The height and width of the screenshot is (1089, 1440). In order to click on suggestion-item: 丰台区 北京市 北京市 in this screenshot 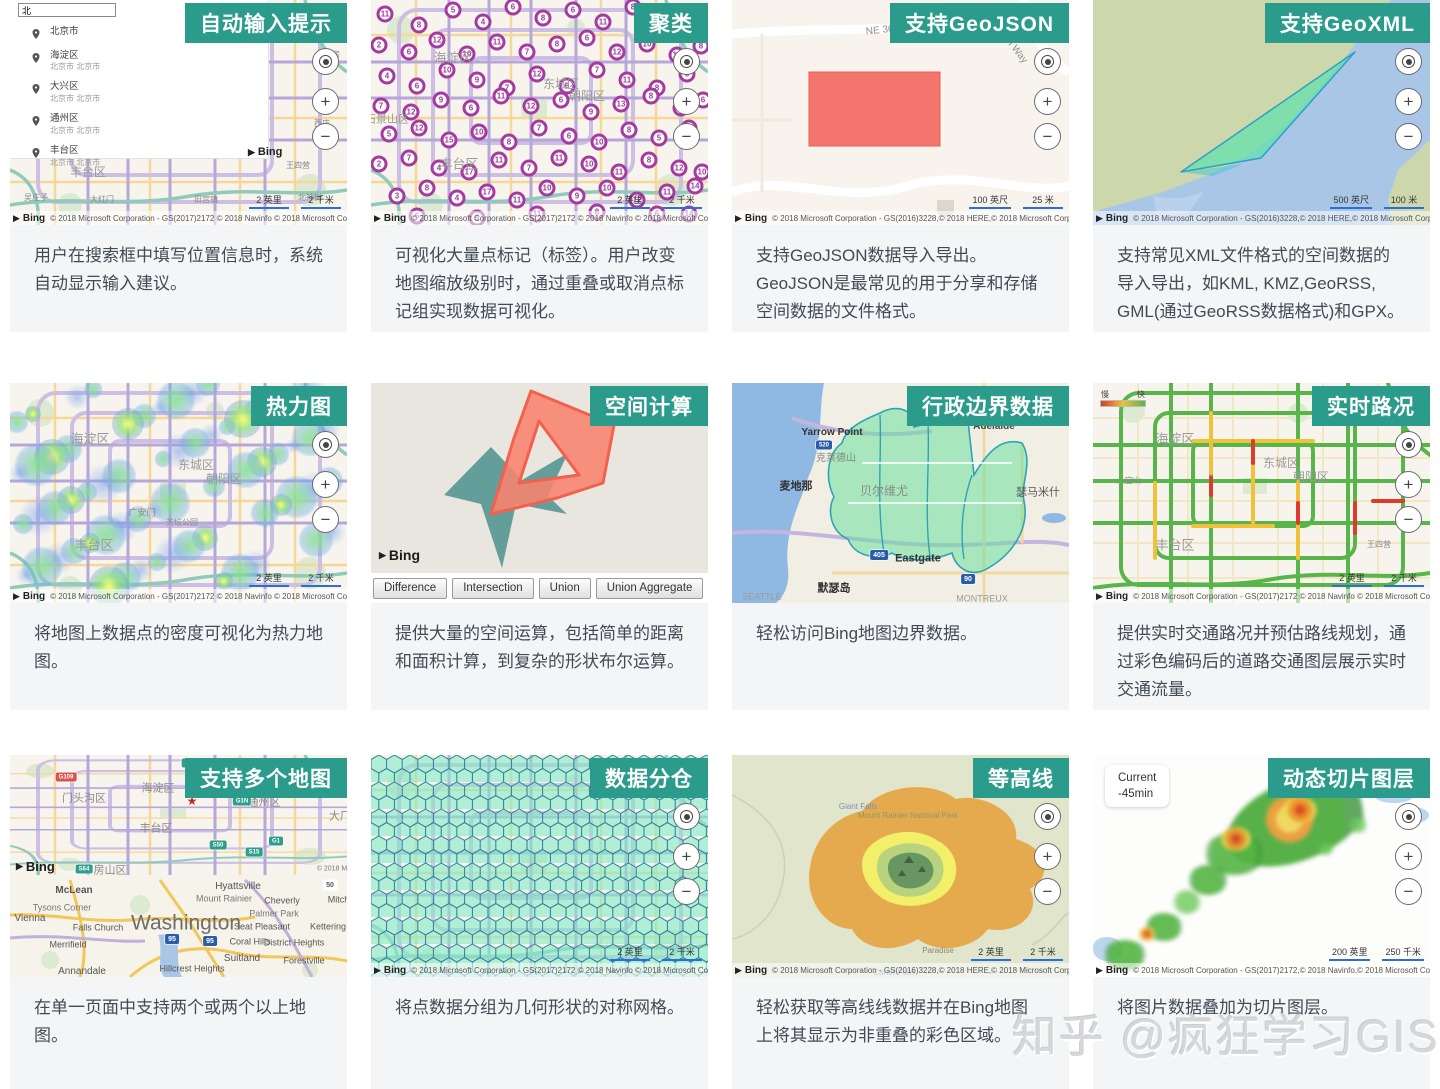, I will do `click(139, 156)`.